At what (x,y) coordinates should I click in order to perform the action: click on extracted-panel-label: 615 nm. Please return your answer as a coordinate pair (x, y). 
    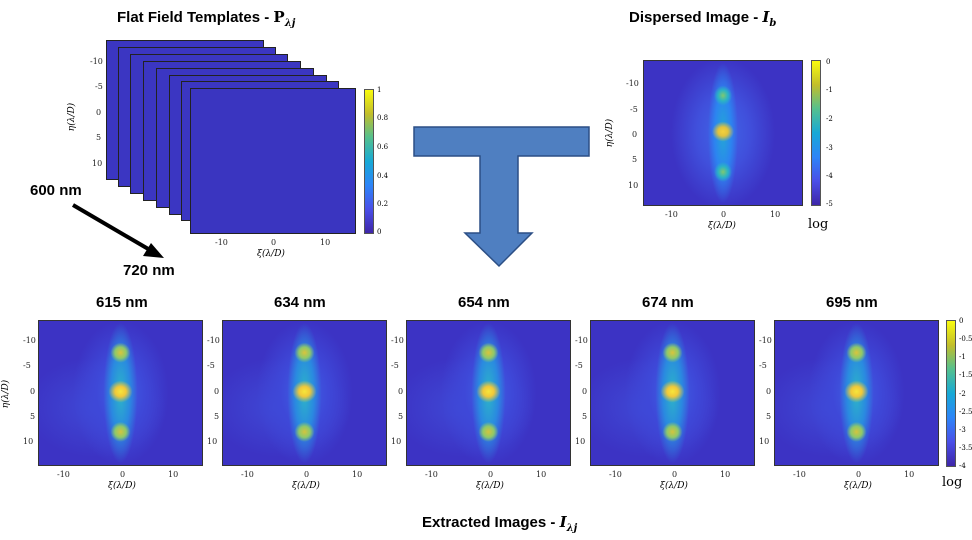
    Looking at the image, I should click on (122, 302).